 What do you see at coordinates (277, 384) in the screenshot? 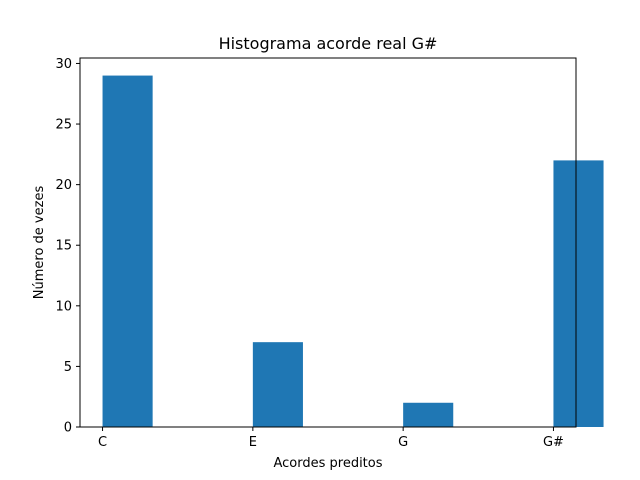
I see `bar-E` at bounding box center [277, 384].